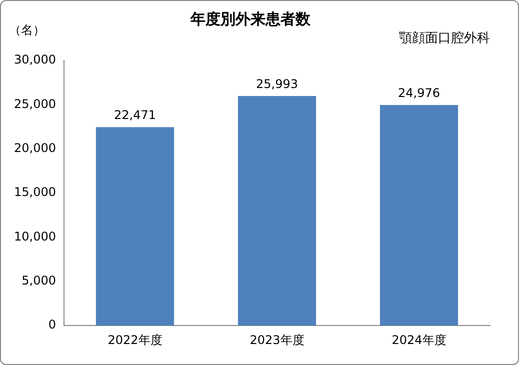 The image size is (519, 365). What do you see at coordinates (27, 30) in the screenshot?
I see `y-axis-title: （名）` at bounding box center [27, 30].